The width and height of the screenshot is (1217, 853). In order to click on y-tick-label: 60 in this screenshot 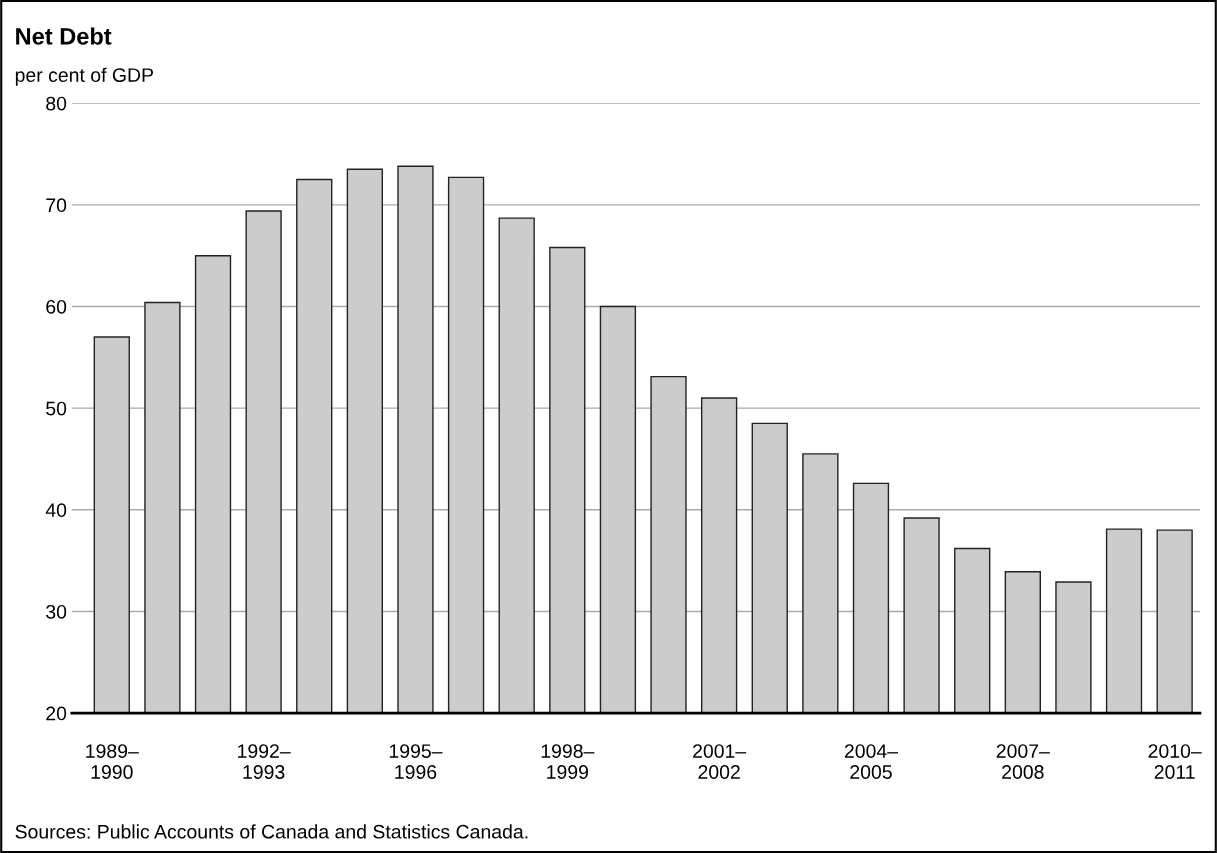, I will do `click(56, 306)`.